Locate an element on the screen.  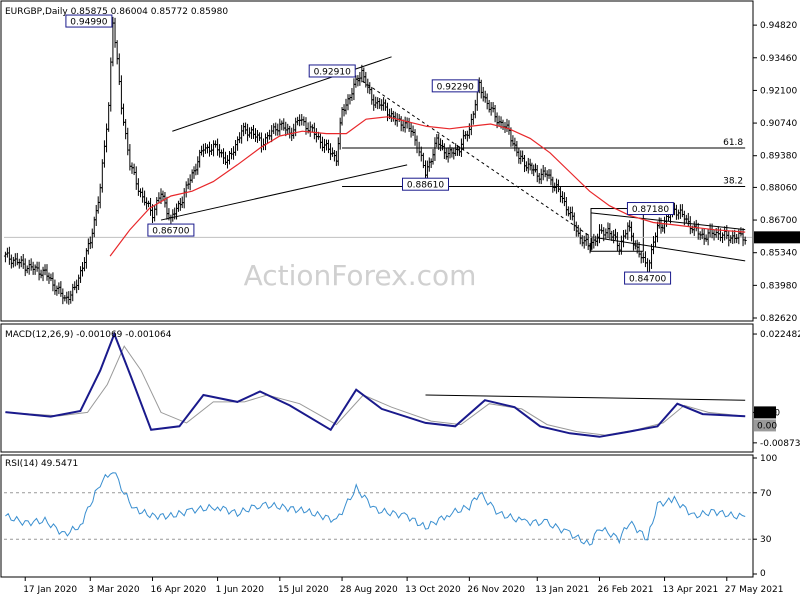
price-label-text: 0.94990 is located at coordinates (88, 23).